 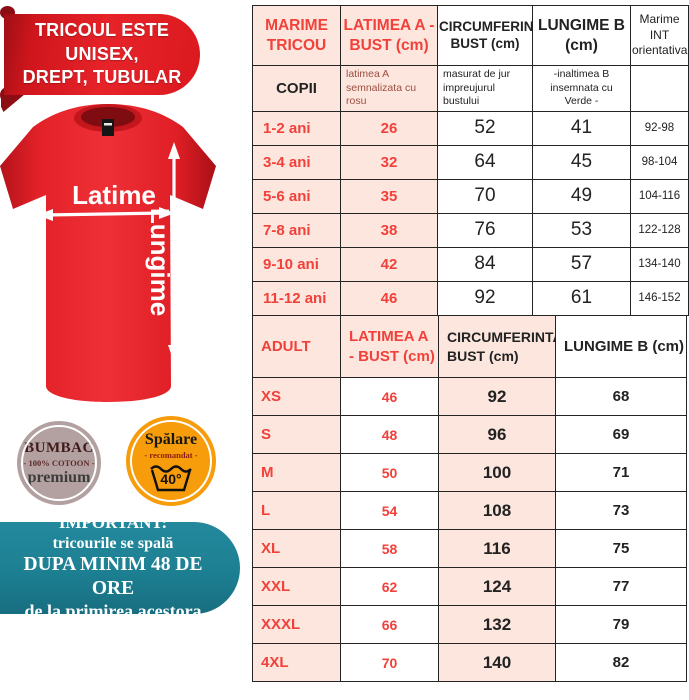 What do you see at coordinates (621, 548) in the screenshot?
I see `length-cell: 75` at bounding box center [621, 548].